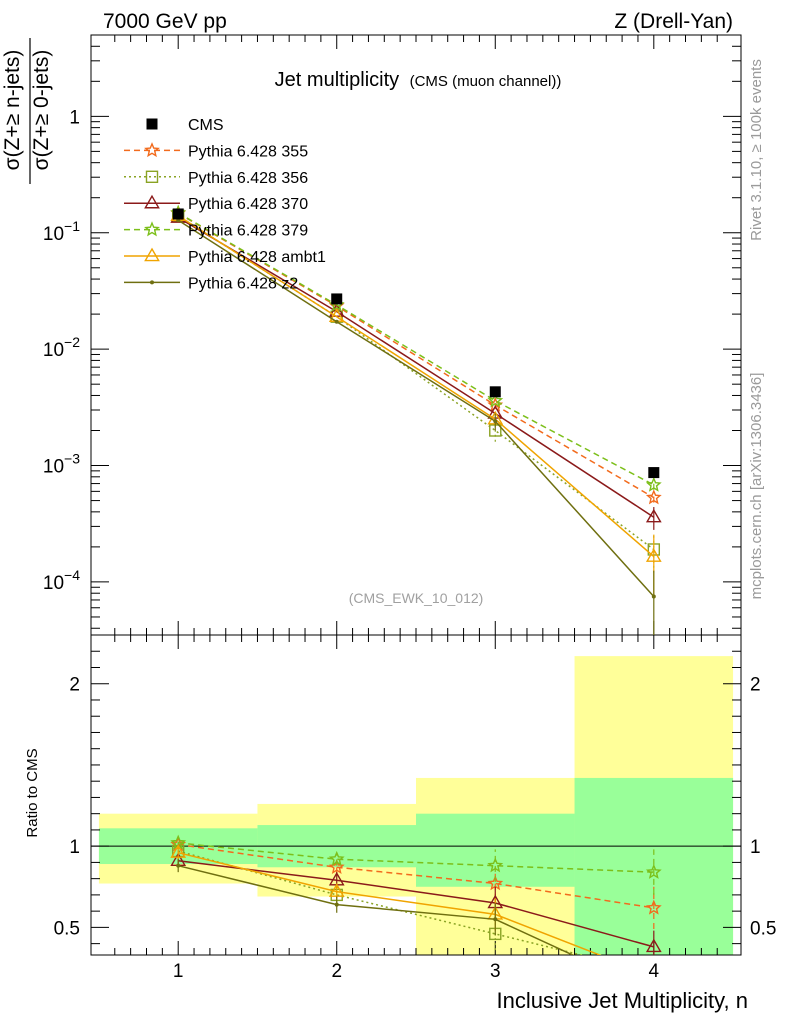  Describe the element at coordinates (27, 111) in the screenshot. I see `y-label-top: σ(Z+≥ n-jets) σ(Z+≥ 0-jets)` at that location.